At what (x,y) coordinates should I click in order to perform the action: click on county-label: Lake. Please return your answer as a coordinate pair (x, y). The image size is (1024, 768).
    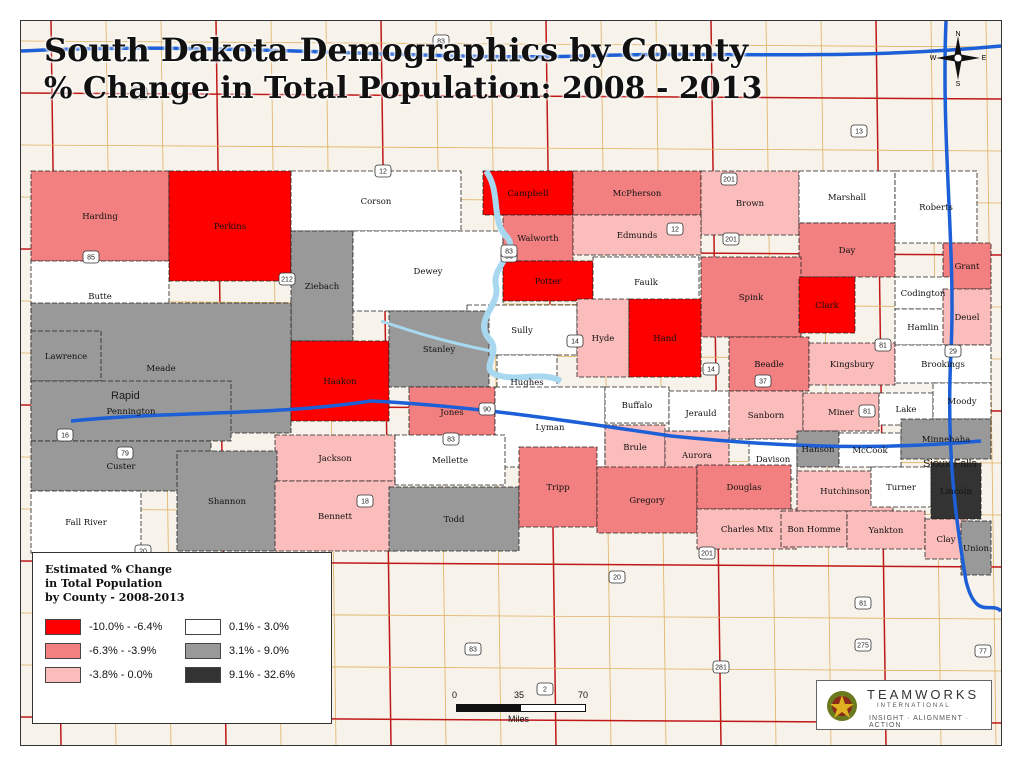
    Looking at the image, I should click on (906, 410).